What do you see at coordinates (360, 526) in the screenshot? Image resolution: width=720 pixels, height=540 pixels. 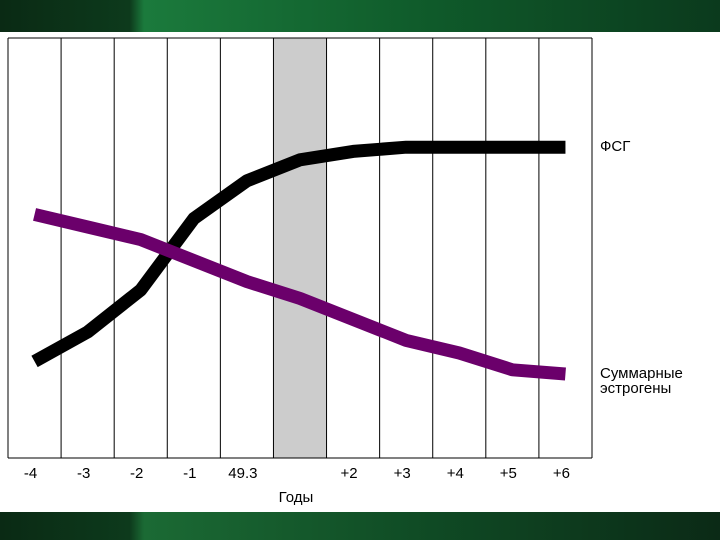 I see `bottom-banner` at bounding box center [360, 526].